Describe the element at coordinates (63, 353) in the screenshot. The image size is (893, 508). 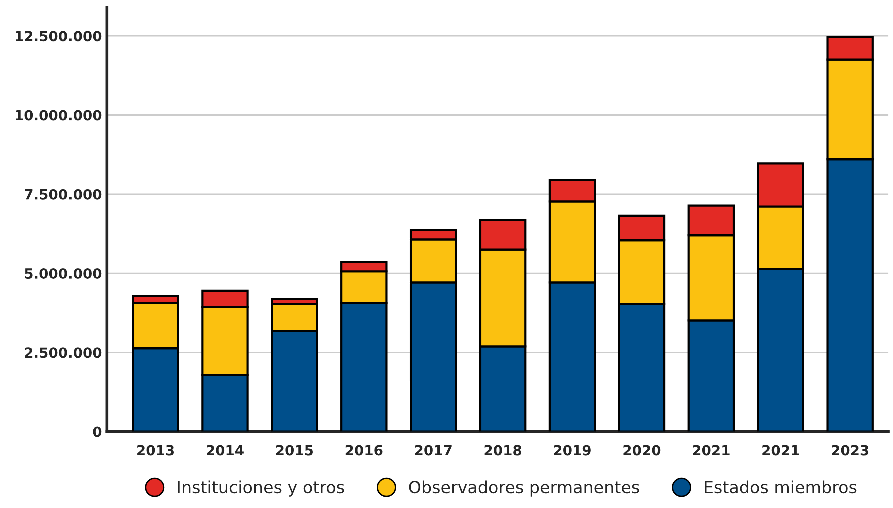
I see `y-tick-label: 2.500.000` at that location.